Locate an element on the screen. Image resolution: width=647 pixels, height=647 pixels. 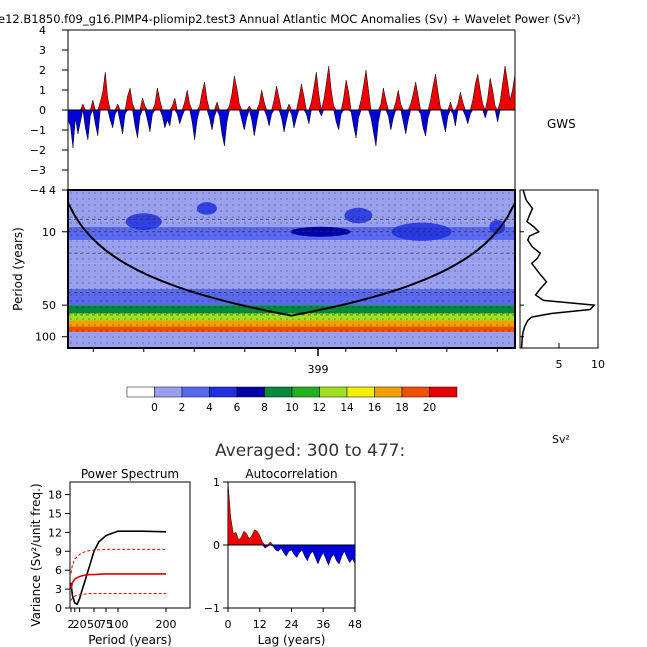
power-spectrum-ytick-label: 12 is located at coordinates (55, 532).